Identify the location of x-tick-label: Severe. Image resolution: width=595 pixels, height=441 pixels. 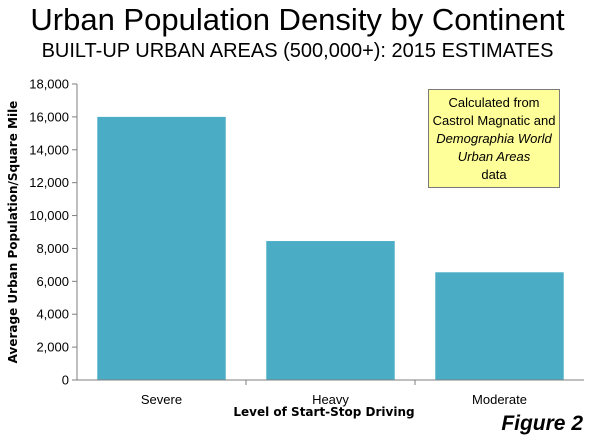
(161, 399).